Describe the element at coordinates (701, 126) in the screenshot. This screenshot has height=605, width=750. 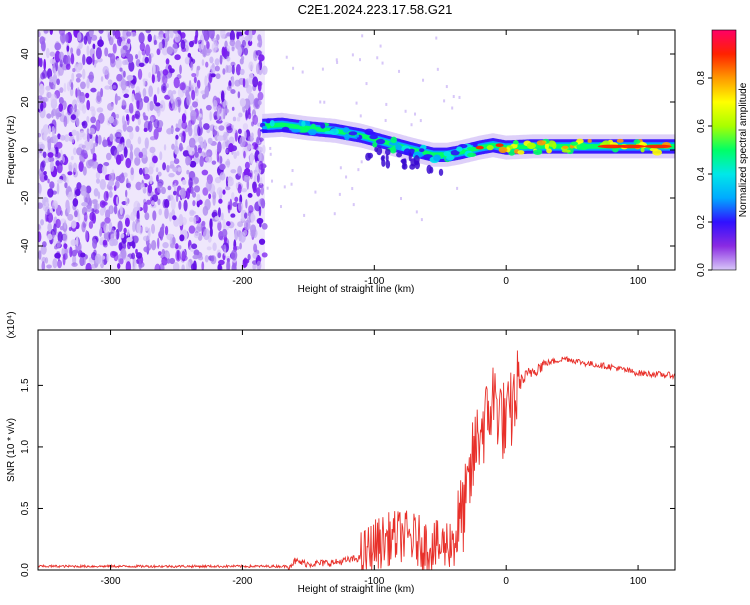
I see `colorbar-tick-label: 0.6` at that location.